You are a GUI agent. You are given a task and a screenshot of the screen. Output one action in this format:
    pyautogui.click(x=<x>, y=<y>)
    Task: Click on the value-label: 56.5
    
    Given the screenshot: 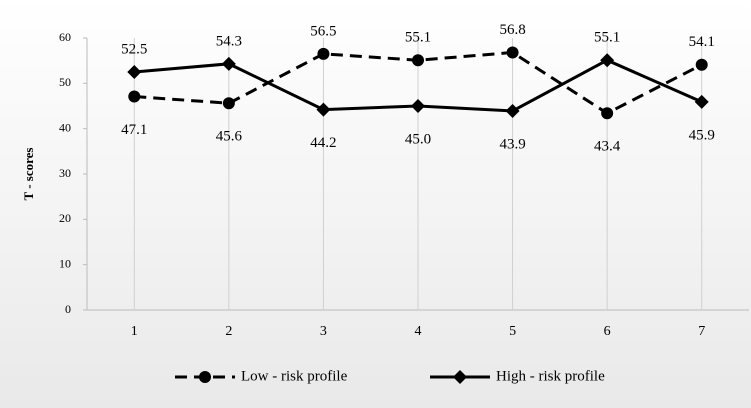 What is the action you would take?
    pyautogui.click(x=323, y=31)
    